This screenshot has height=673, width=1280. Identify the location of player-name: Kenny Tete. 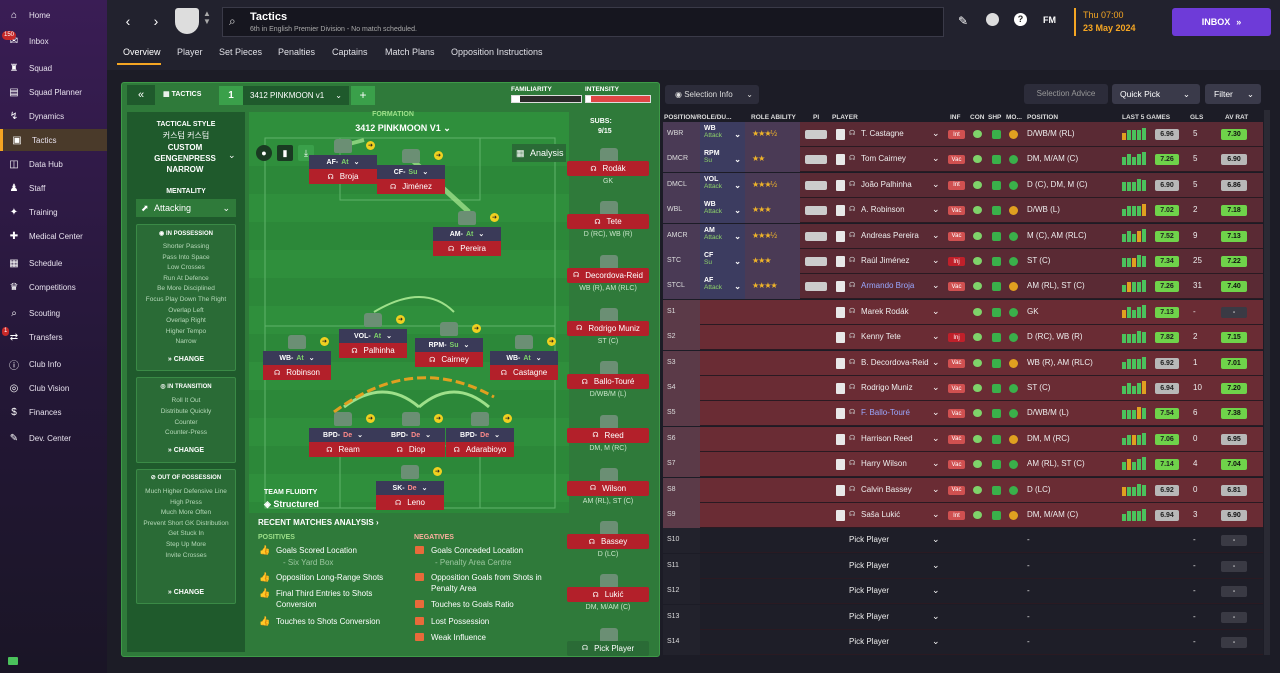
(881, 337).